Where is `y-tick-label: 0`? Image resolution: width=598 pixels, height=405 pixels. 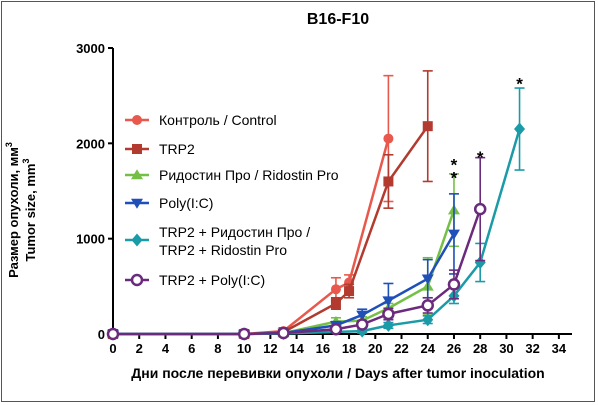
y-tick-label: 0 is located at coordinates (101, 334).